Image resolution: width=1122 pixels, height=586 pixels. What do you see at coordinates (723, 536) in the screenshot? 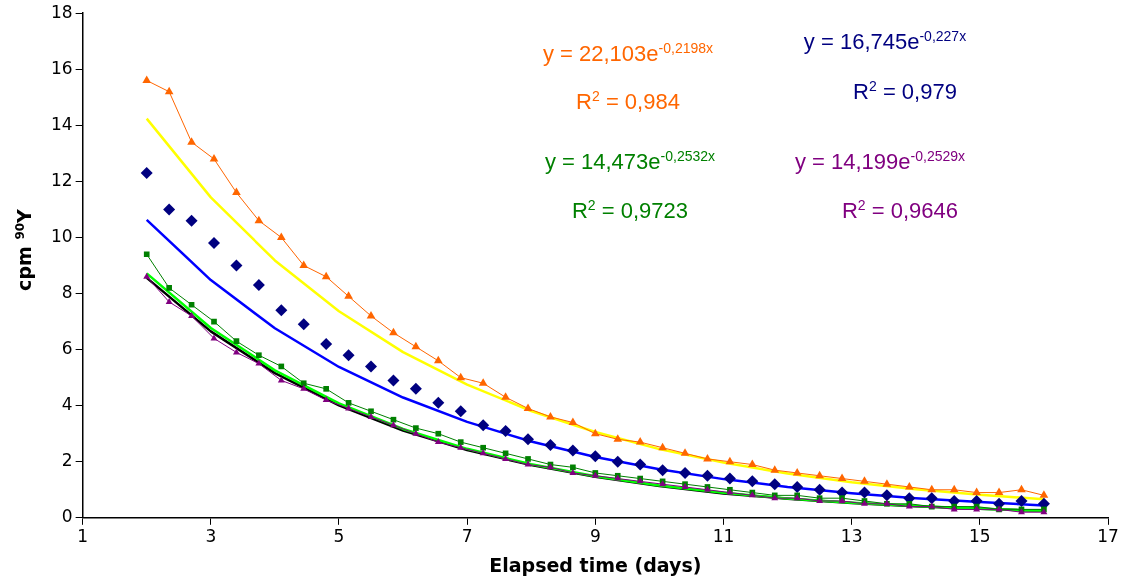
I see `x-tick-label: 11` at bounding box center [723, 536].